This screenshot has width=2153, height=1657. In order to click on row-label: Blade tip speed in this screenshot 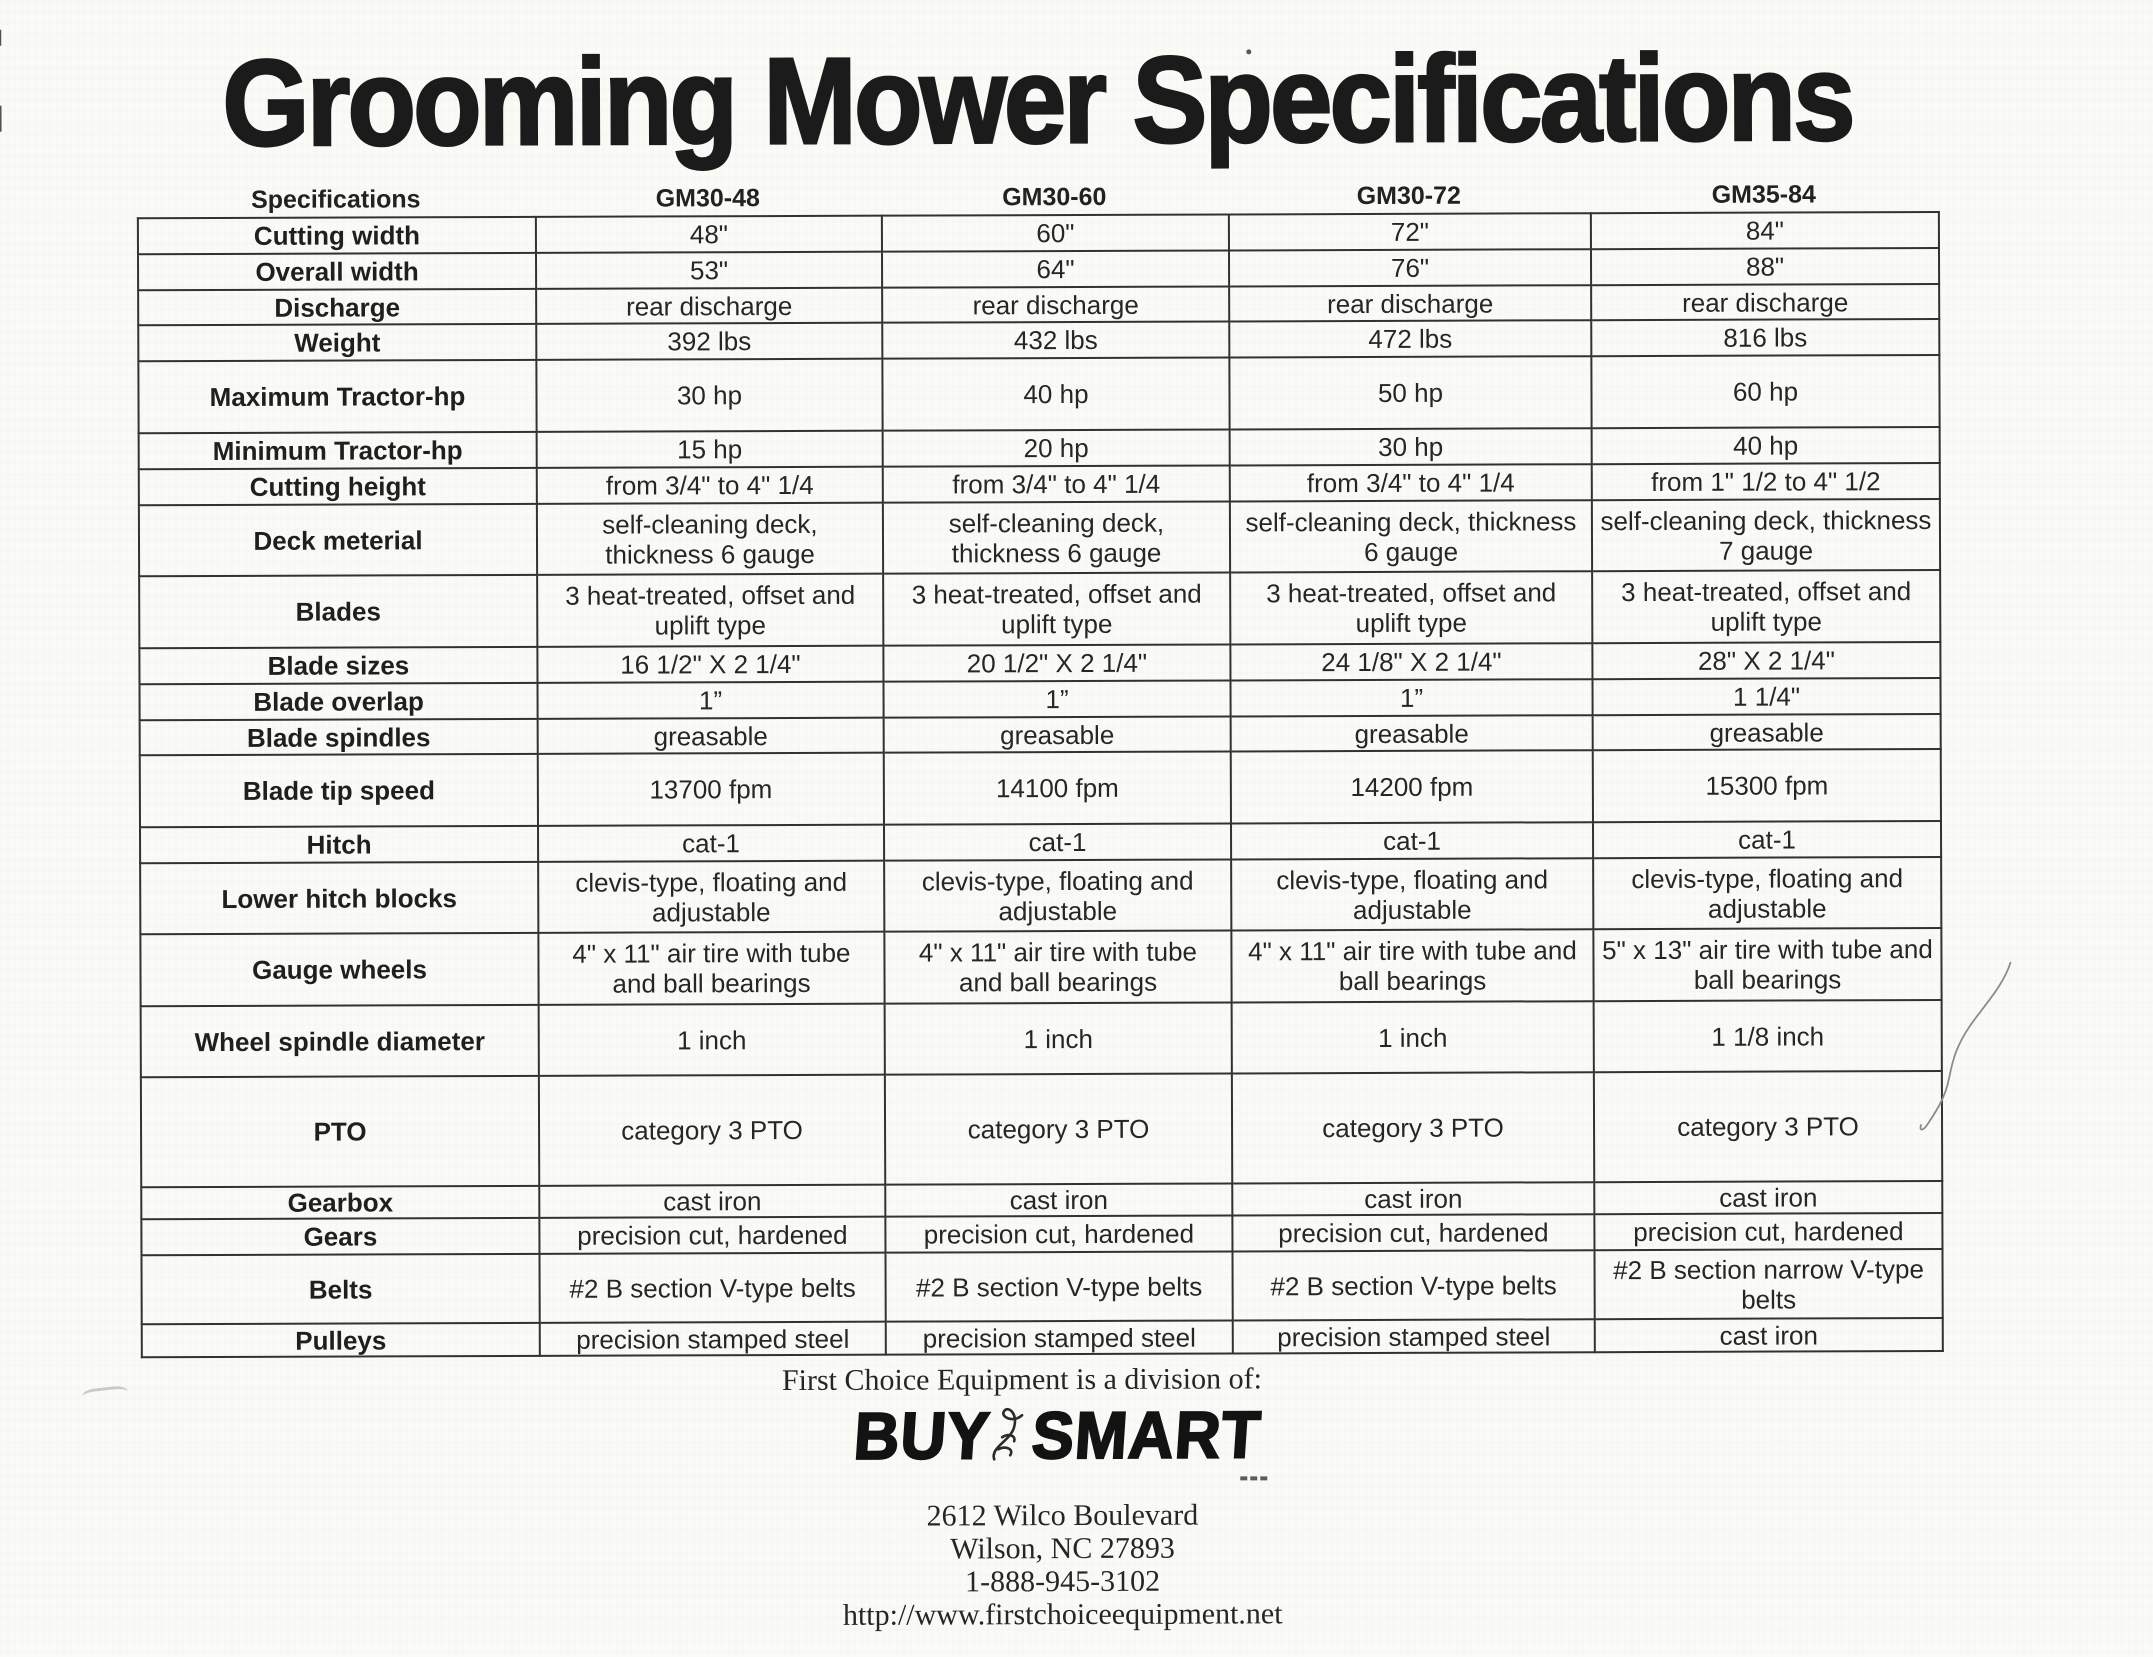, I will do `click(338, 790)`.